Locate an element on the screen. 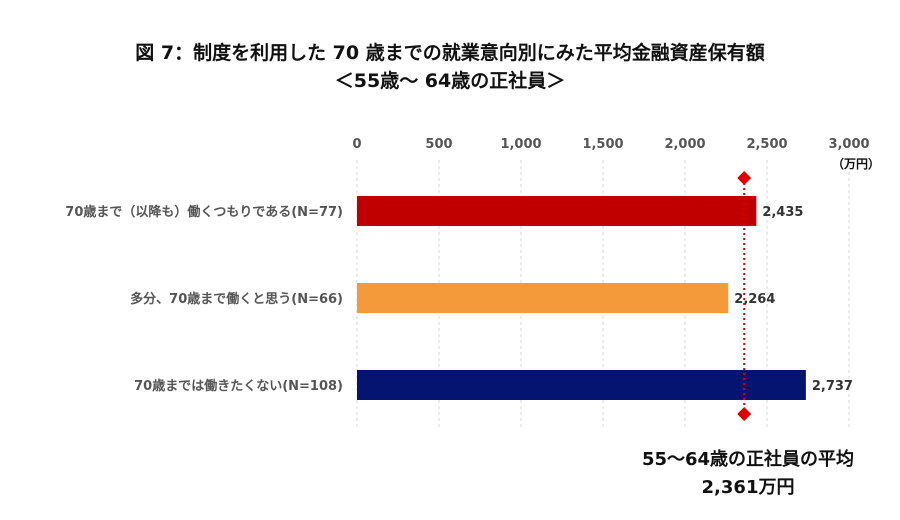  category-label: 70歳までは働きたくない(N=108) is located at coordinates (238, 386).